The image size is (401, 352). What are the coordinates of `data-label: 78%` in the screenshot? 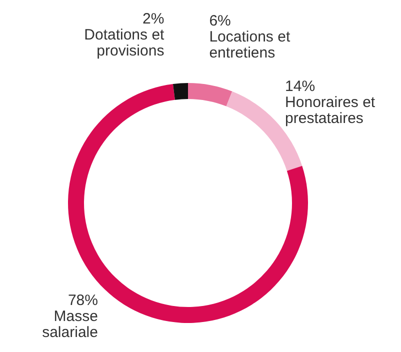 It's located at (83, 301).